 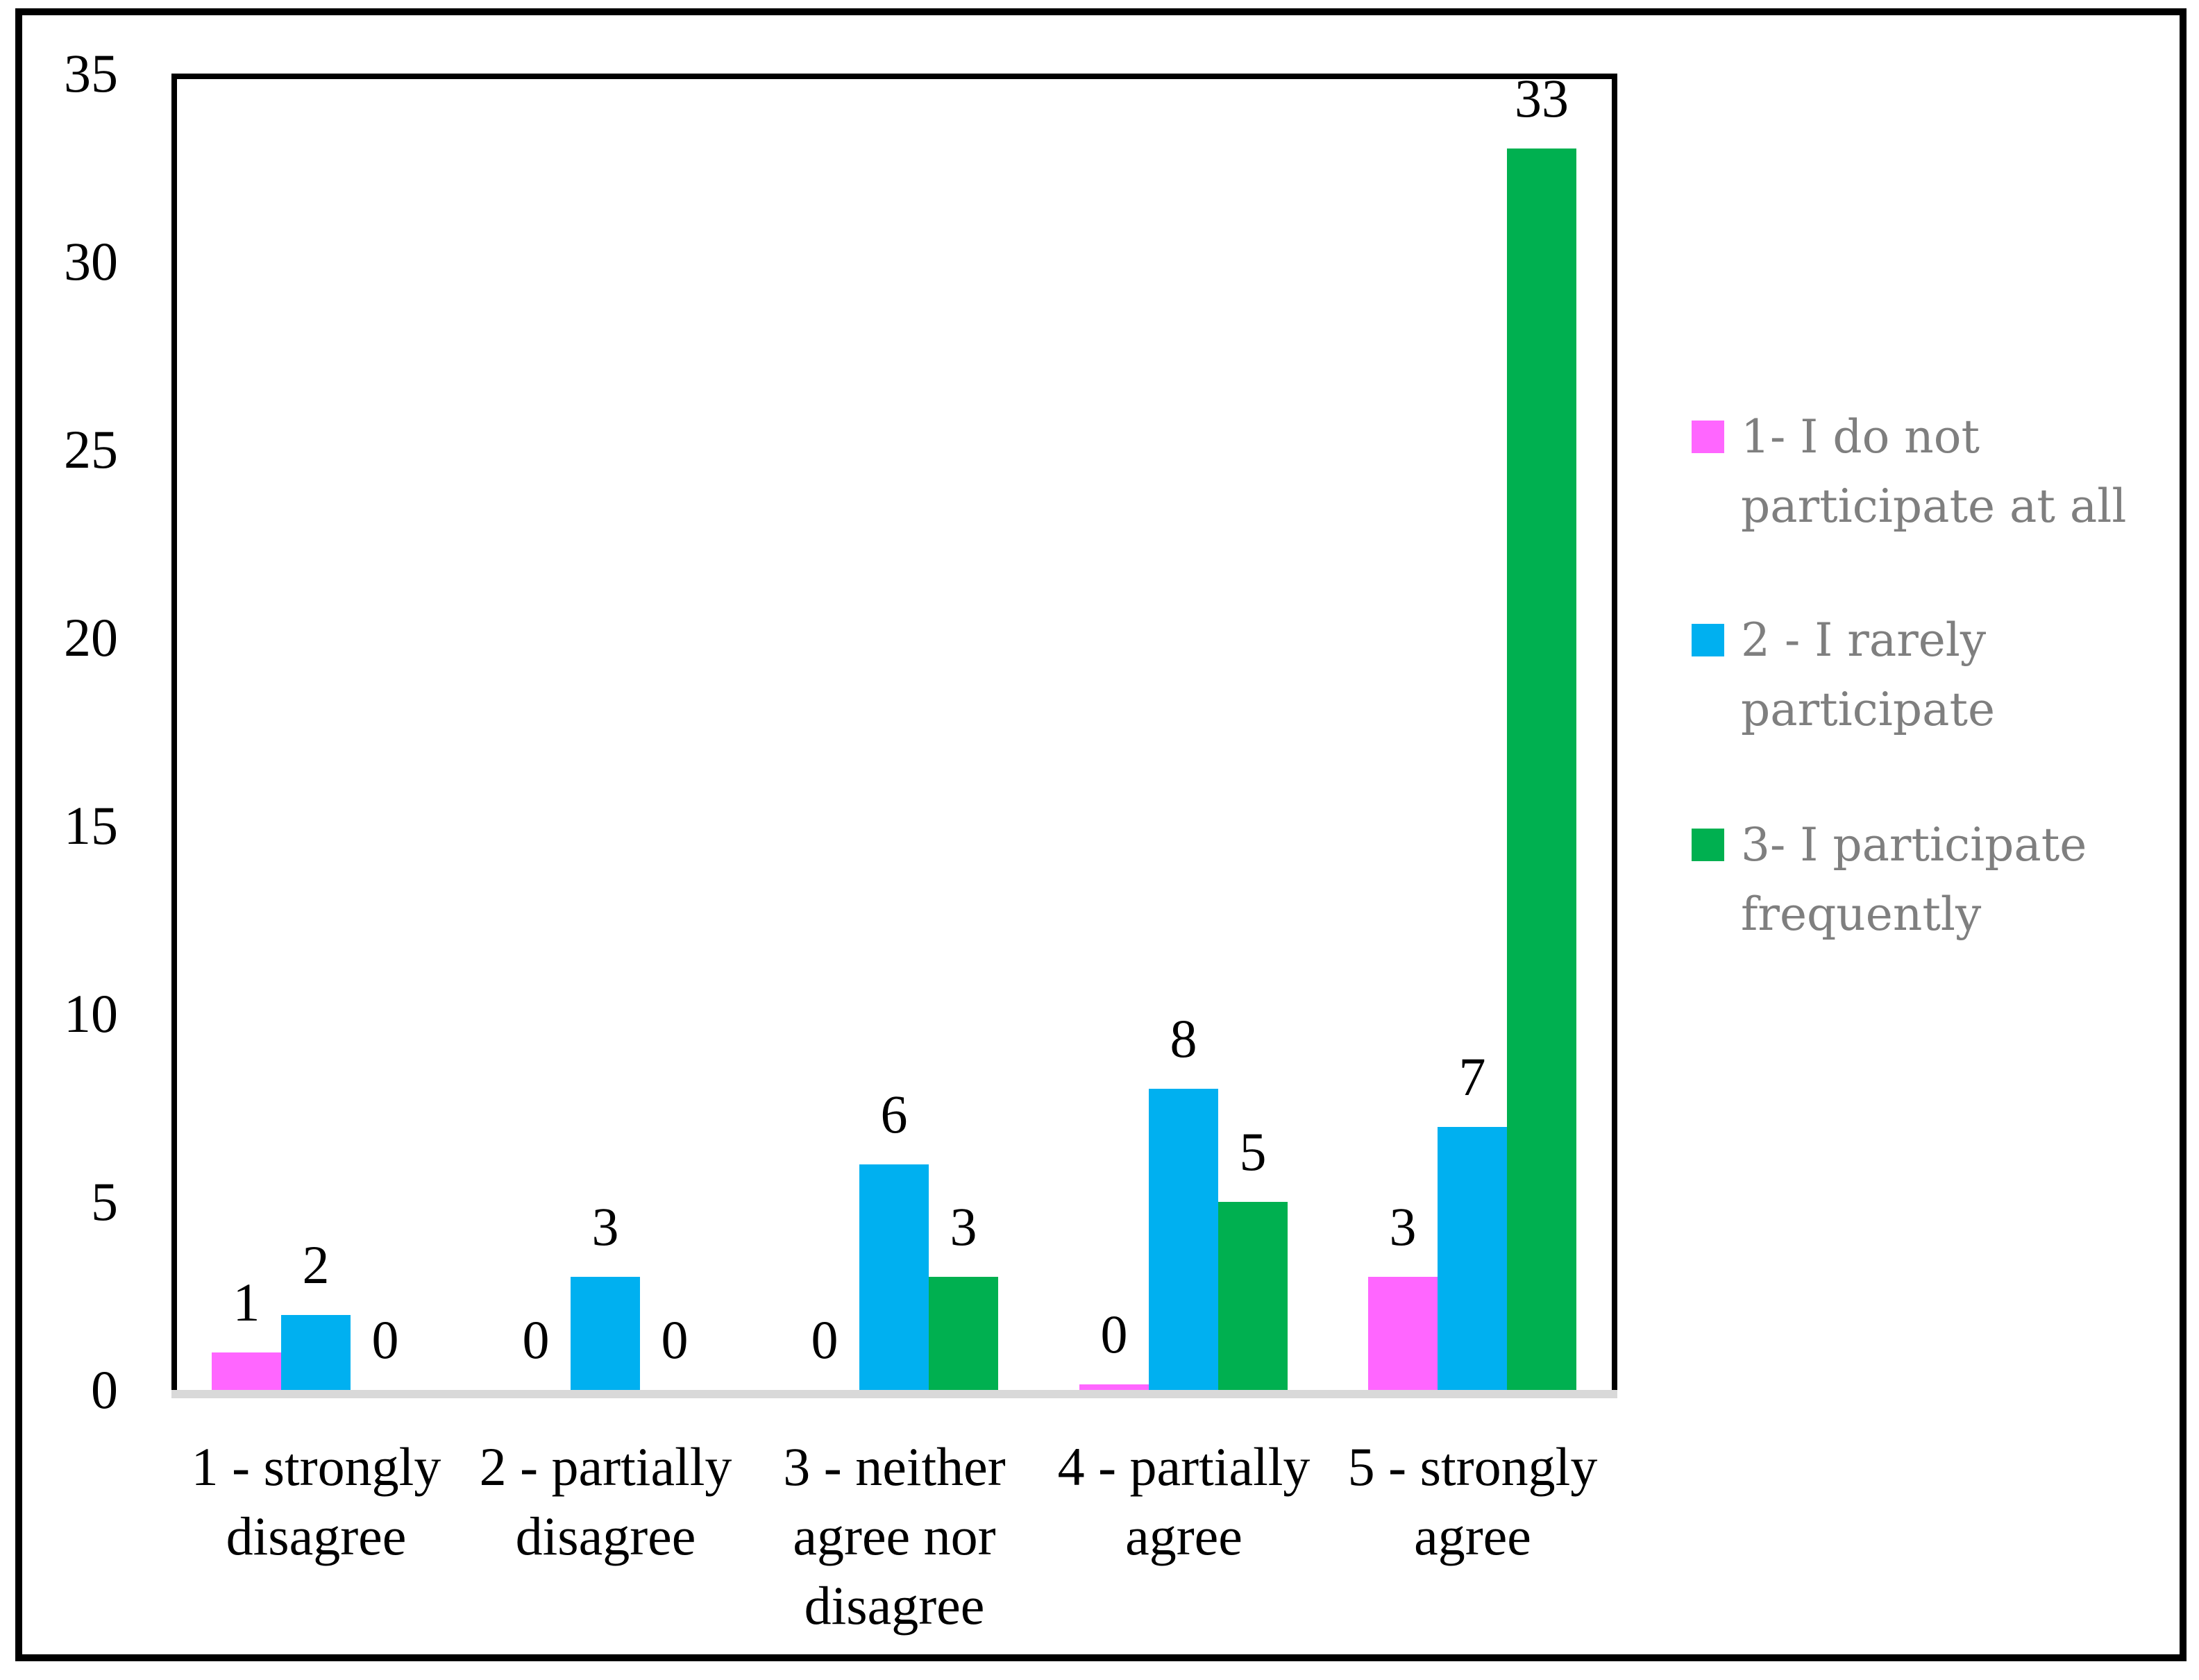 What do you see at coordinates (1472, 1076) in the screenshot?
I see `data-label-series2-cat5: 7` at bounding box center [1472, 1076].